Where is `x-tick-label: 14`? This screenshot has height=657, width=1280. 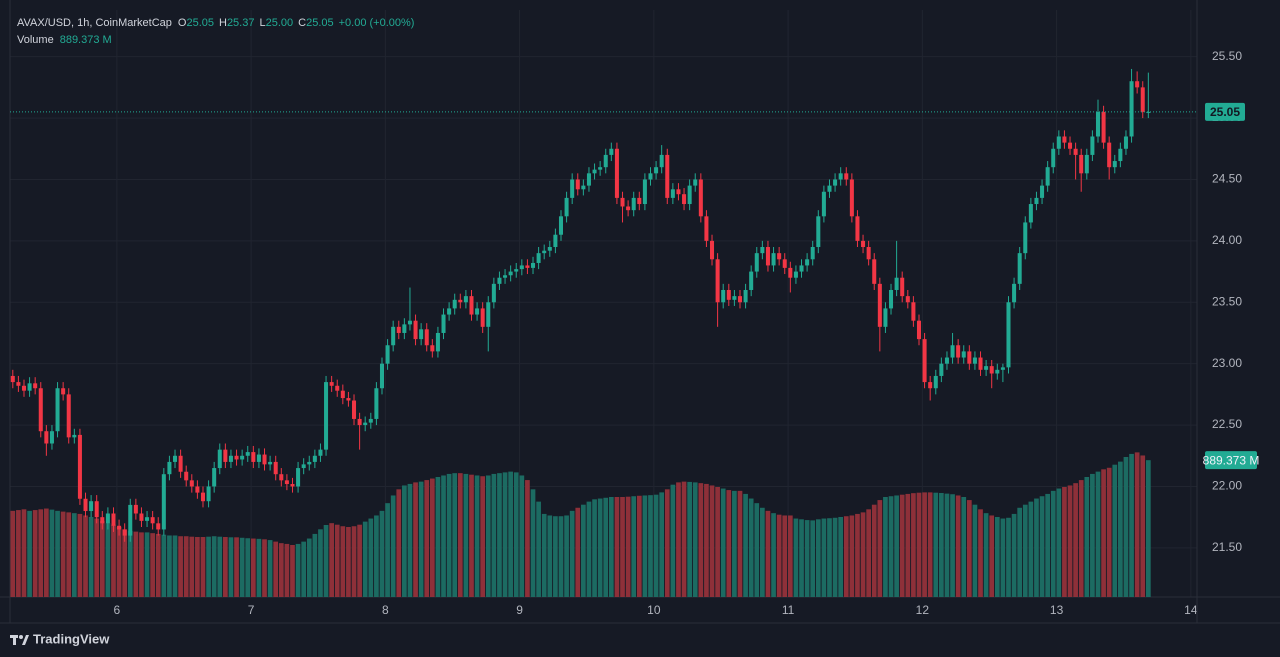
x-tick-label: 14 is located at coordinates (1191, 610).